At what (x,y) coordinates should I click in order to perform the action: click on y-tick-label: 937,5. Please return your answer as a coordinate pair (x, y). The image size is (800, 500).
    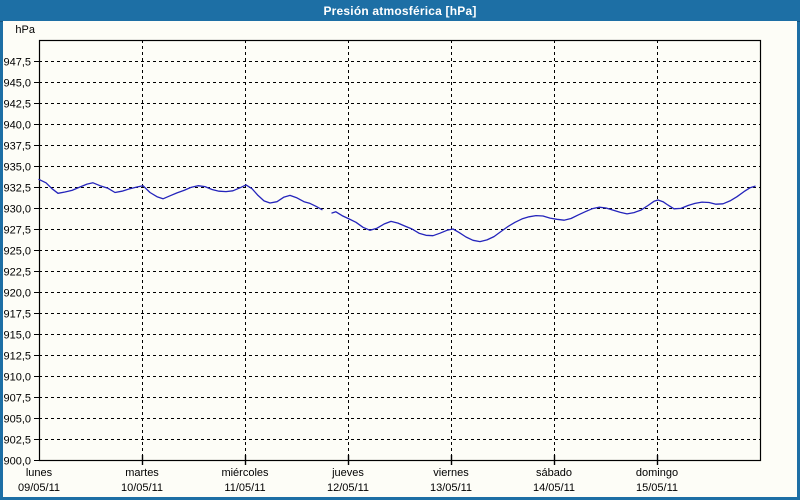
    Looking at the image, I should click on (17, 147).